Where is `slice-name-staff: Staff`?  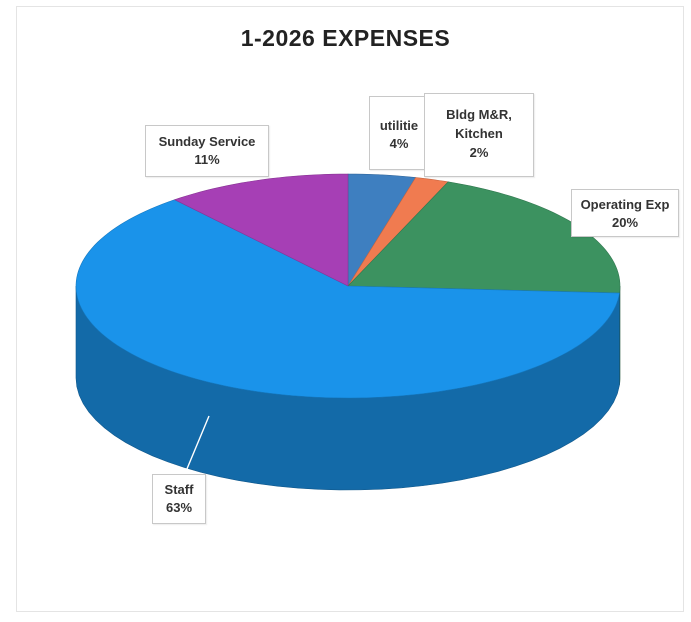
slice-name-staff: Staff is located at coordinates (179, 489).